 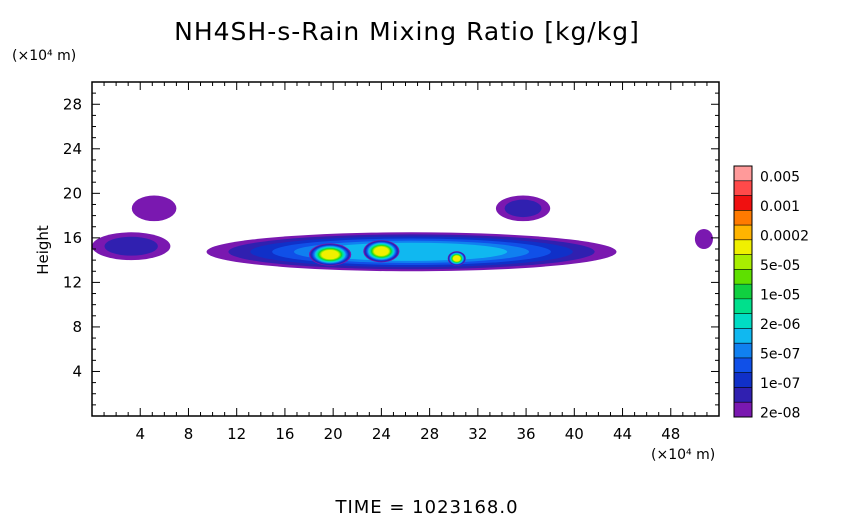 I want to click on y-tick-label: 8, so click(x=77, y=327).